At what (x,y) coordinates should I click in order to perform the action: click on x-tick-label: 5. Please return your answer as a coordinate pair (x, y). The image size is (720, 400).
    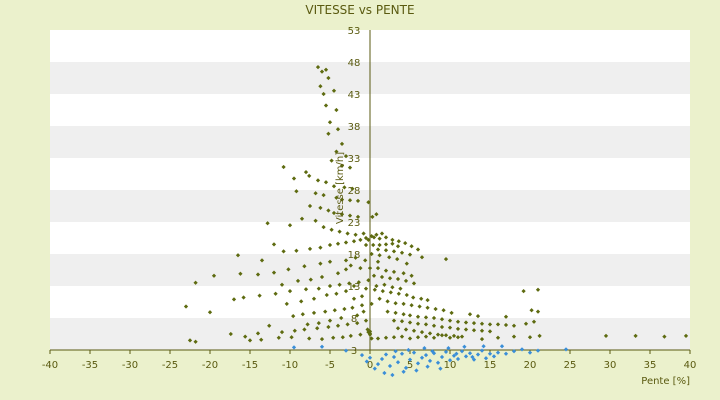
    Looking at the image, I should click on (410, 365).